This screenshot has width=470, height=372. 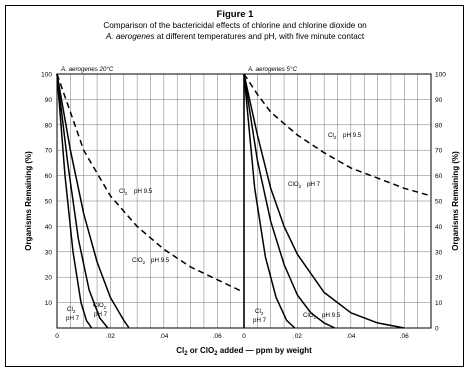 I want to click on series-label-clo2-ph7-5c-ph: pH 7, so click(x=314, y=184).